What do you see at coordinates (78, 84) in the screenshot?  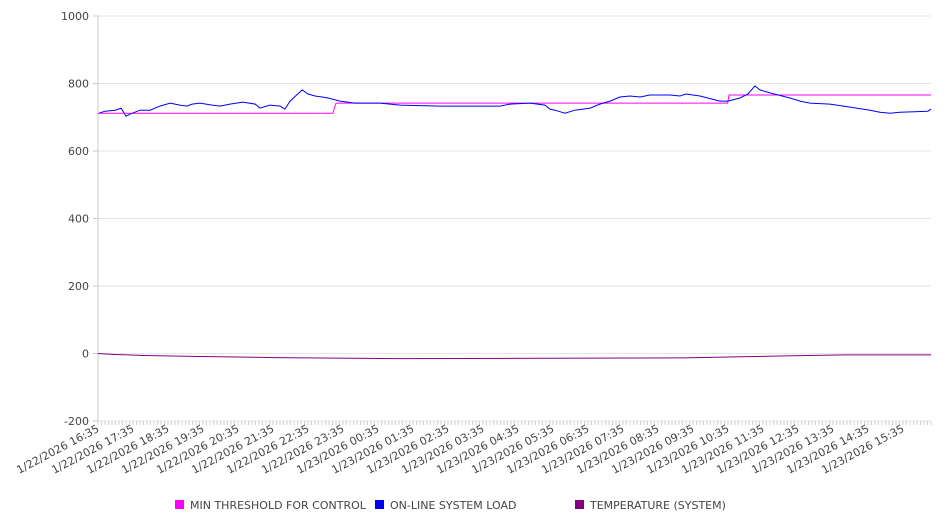 I see `y-tick-label: 800` at bounding box center [78, 84].